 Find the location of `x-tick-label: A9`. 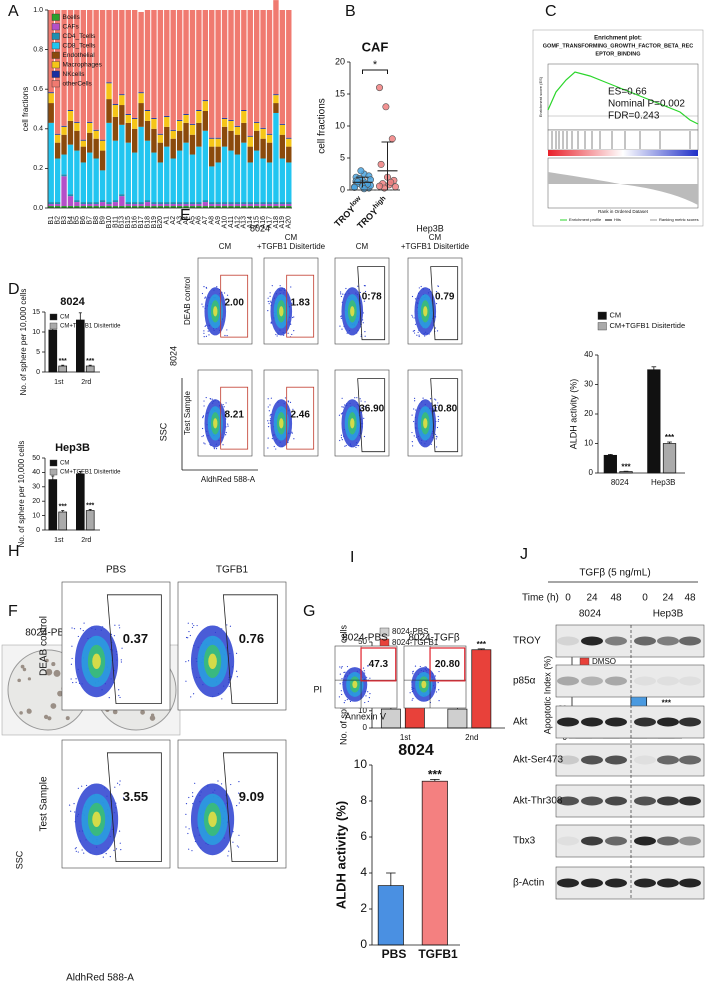

x-tick-label: A9 is located at coordinates (218, 220).